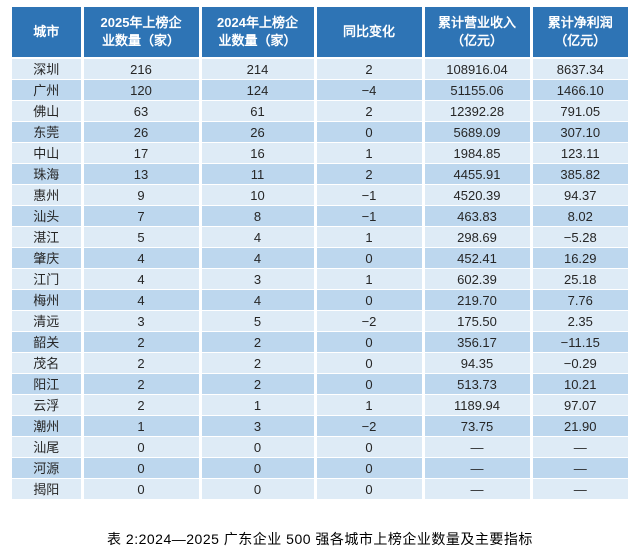  I want to click on city-cell: 珠海, so click(48, 174).